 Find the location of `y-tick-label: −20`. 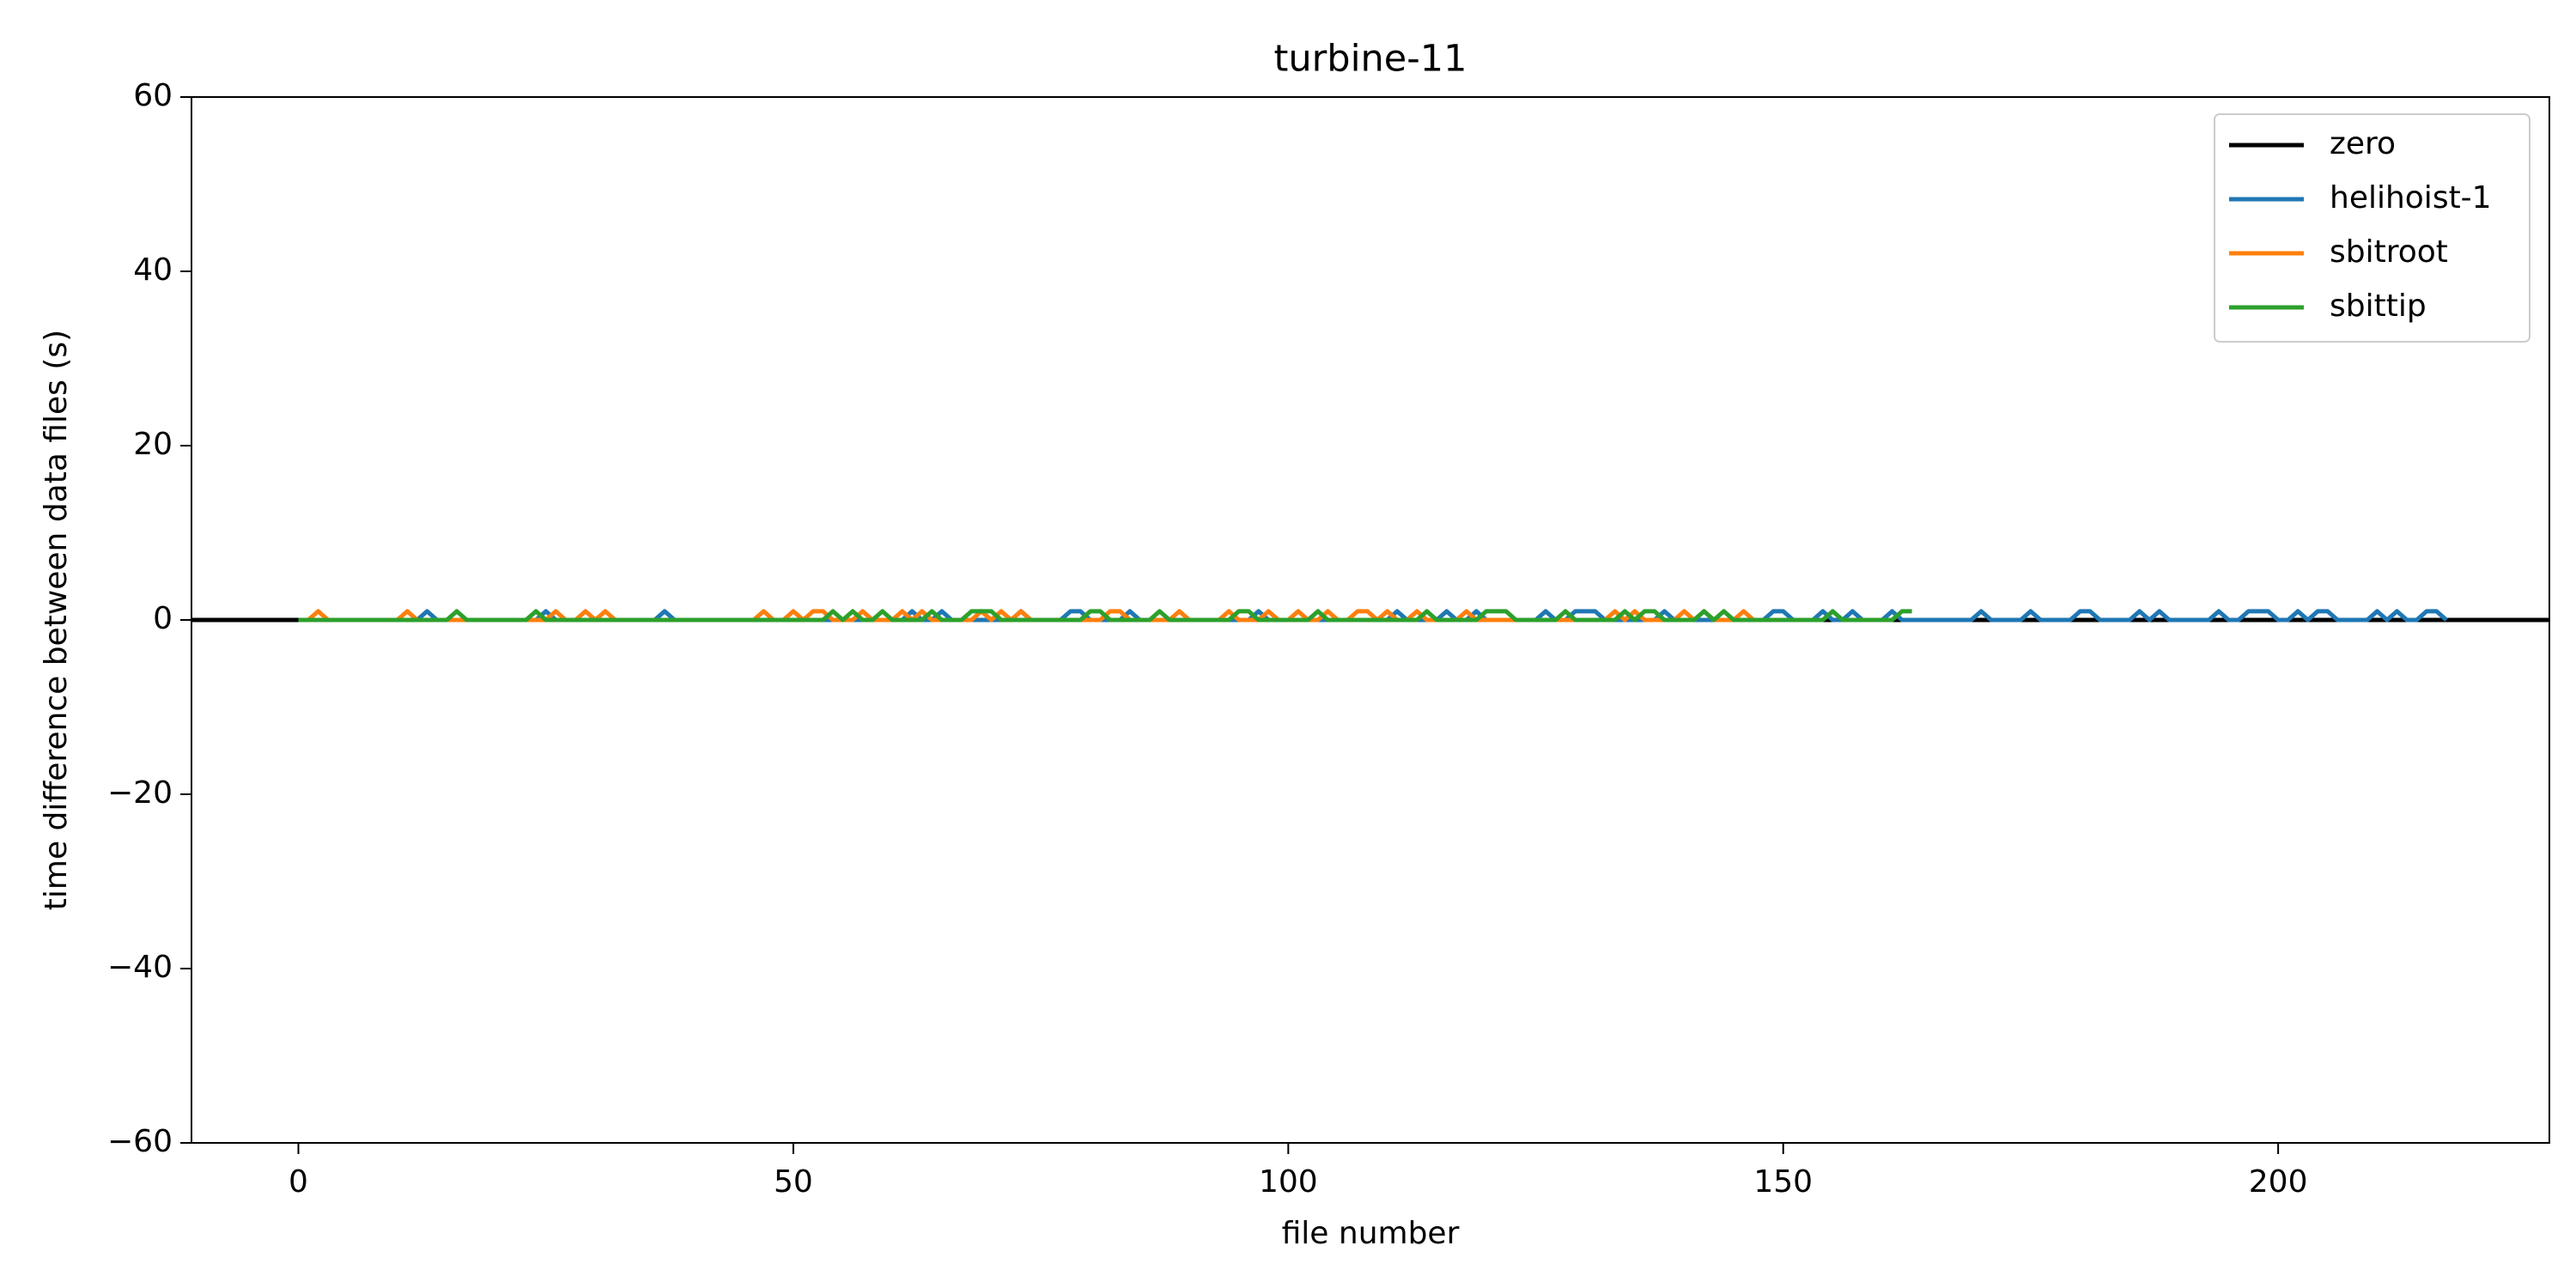

y-tick-label: −20 is located at coordinates (140, 793).